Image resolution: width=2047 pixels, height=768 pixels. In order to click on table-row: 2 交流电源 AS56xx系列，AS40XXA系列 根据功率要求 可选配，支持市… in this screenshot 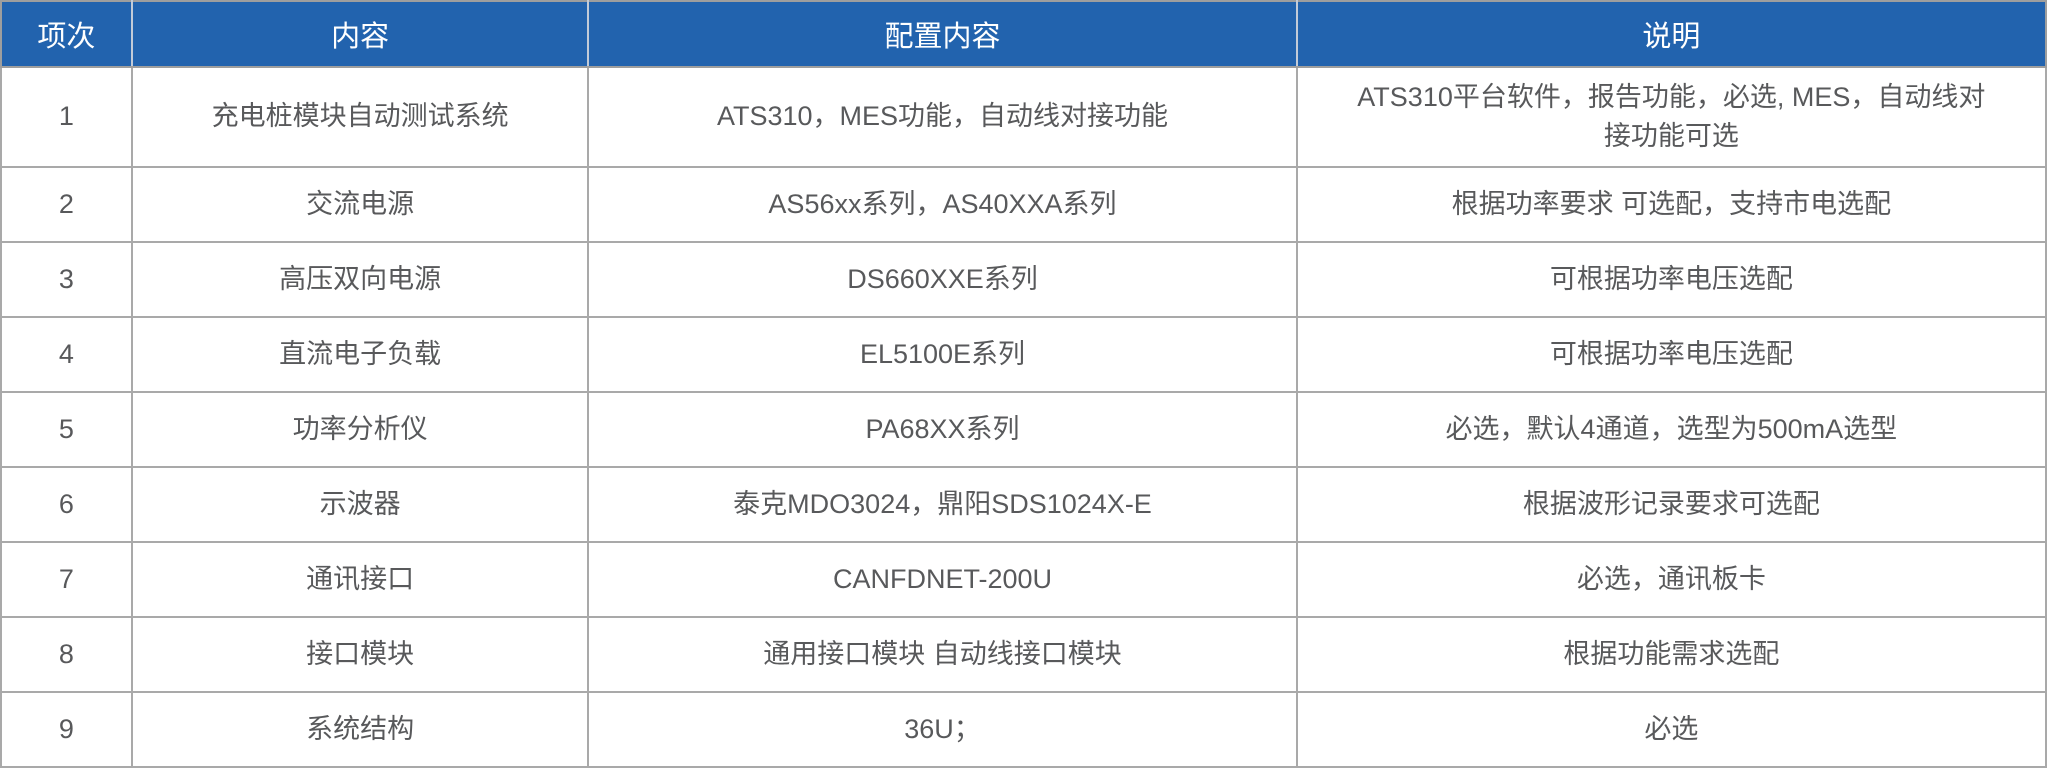, I will do `click(1023, 204)`.